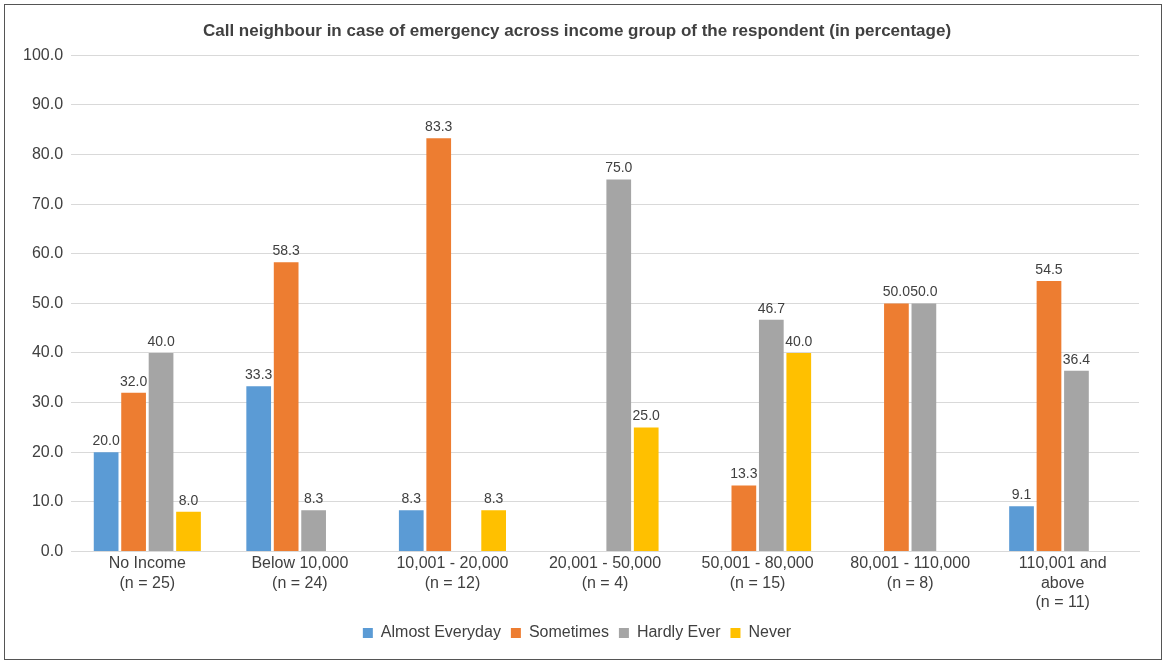  Describe the element at coordinates (771, 307) in the screenshot. I see `data-label: 46.7` at that location.